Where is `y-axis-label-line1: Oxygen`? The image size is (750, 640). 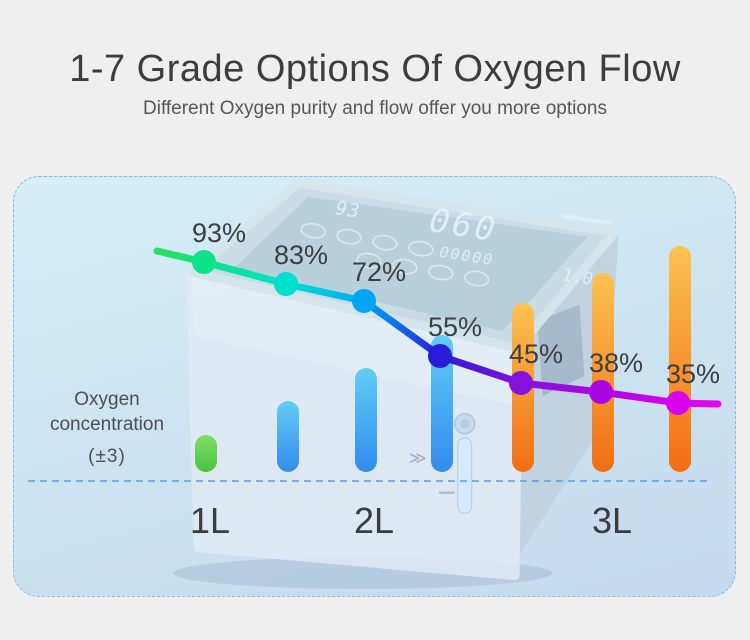
y-axis-label-line1: Oxygen is located at coordinates (107, 399).